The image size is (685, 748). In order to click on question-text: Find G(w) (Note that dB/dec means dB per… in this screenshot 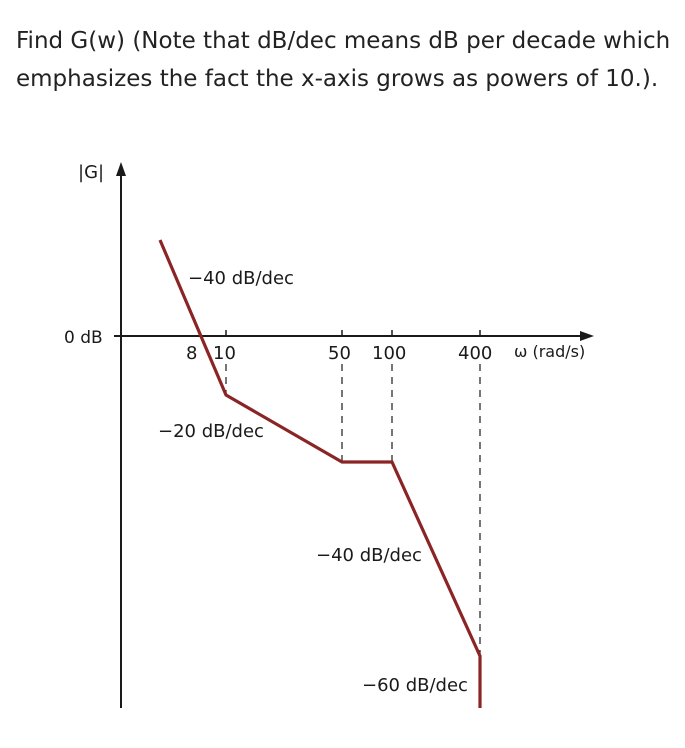, I will do `click(343, 60)`.